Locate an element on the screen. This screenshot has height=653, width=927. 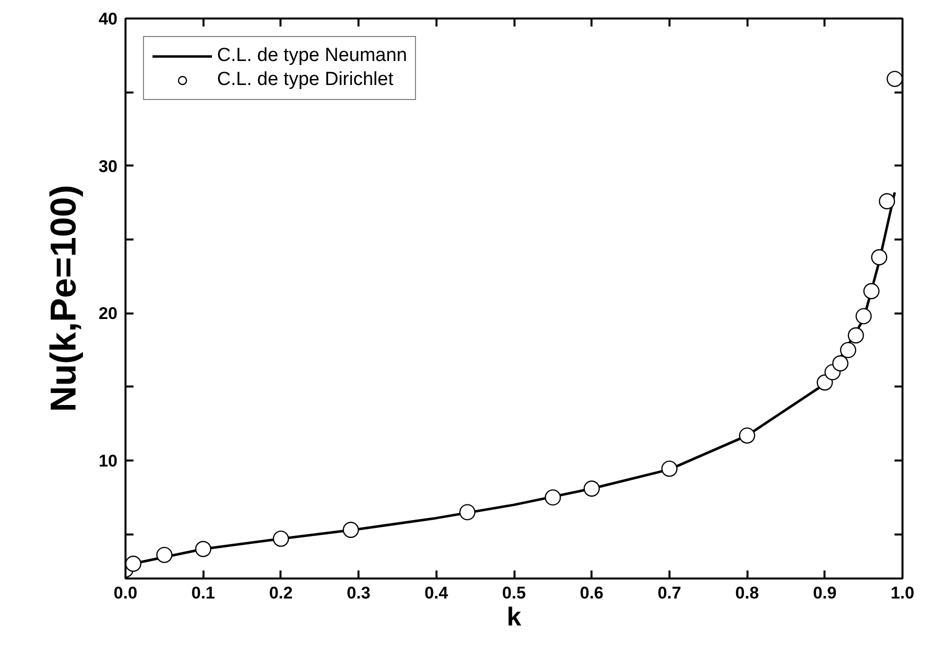
x-tick-label: 0.7 is located at coordinates (670, 593).